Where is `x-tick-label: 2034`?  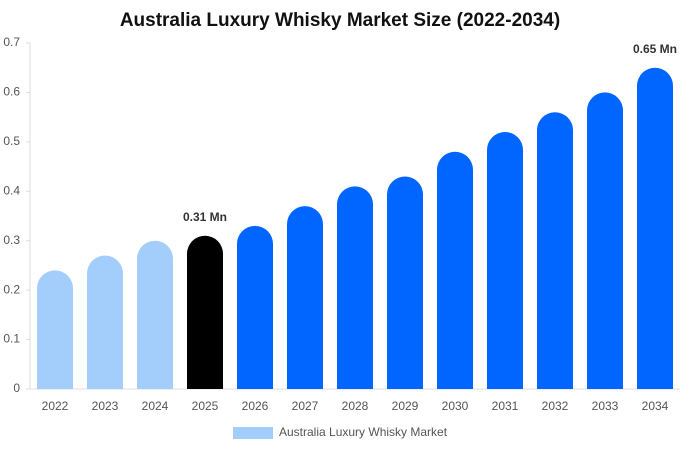 x-tick-label: 2034 is located at coordinates (655, 406).